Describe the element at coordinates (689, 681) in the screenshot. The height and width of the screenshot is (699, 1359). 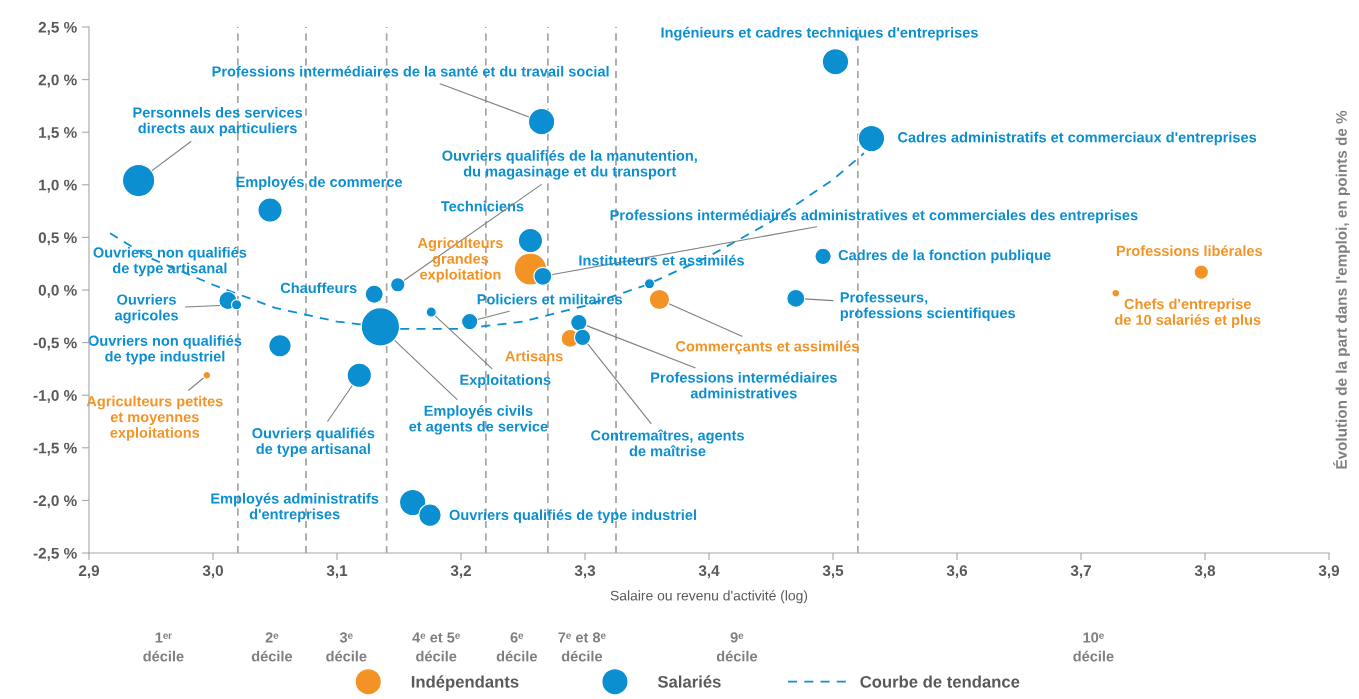
I see `legend-label: Salariés` at that location.